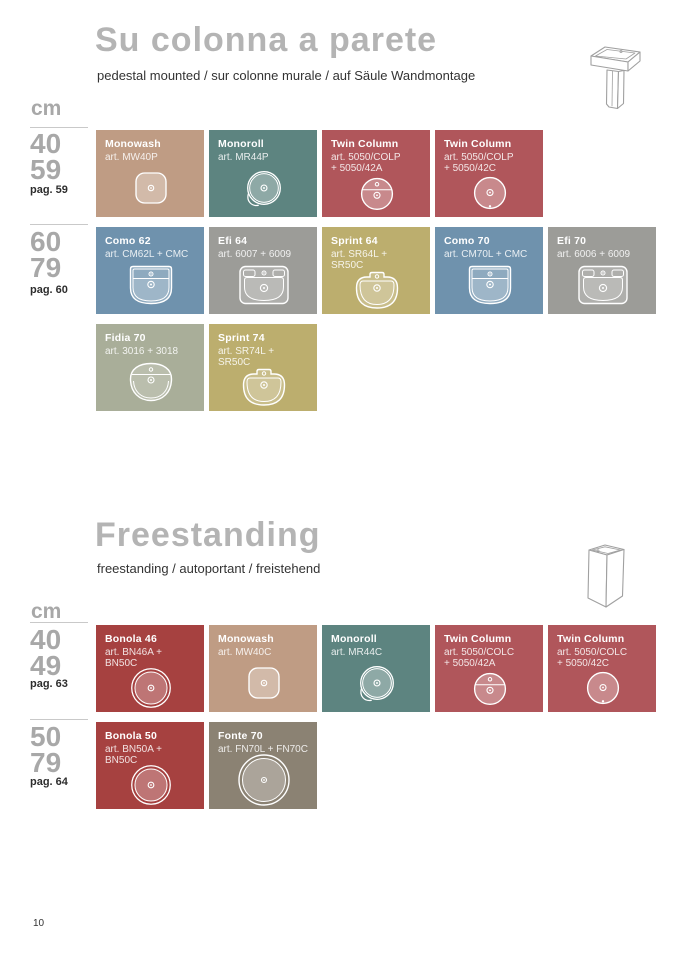 The height and width of the screenshot is (958, 677). What do you see at coordinates (46, 665) in the screenshot?
I see `size-range-to: 49` at bounding box center [46, 665].